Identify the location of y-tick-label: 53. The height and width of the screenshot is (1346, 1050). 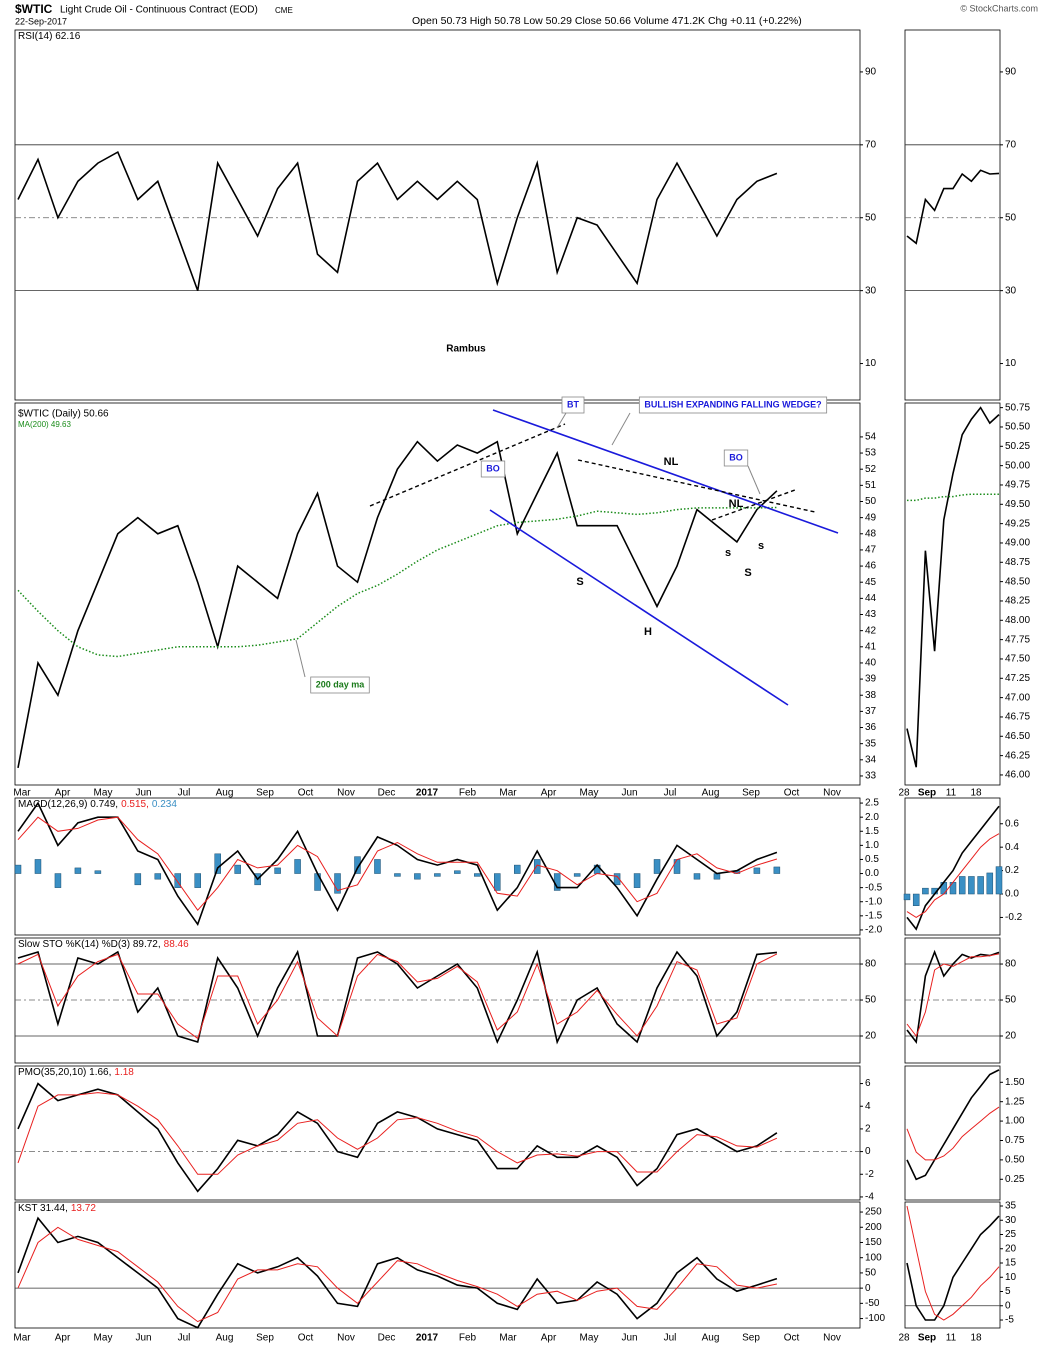
(871, 453).